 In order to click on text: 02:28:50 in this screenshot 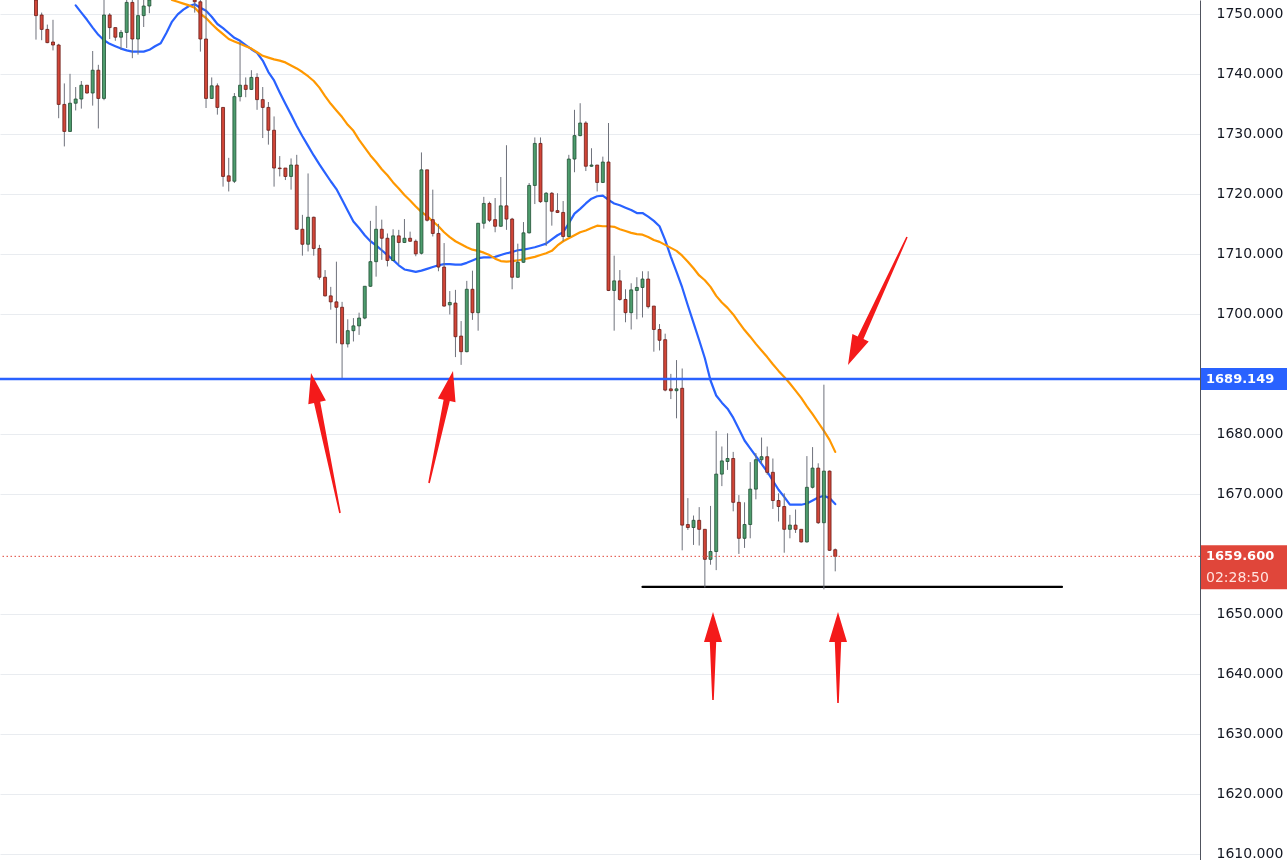, I will do `click(1237, 577)`.